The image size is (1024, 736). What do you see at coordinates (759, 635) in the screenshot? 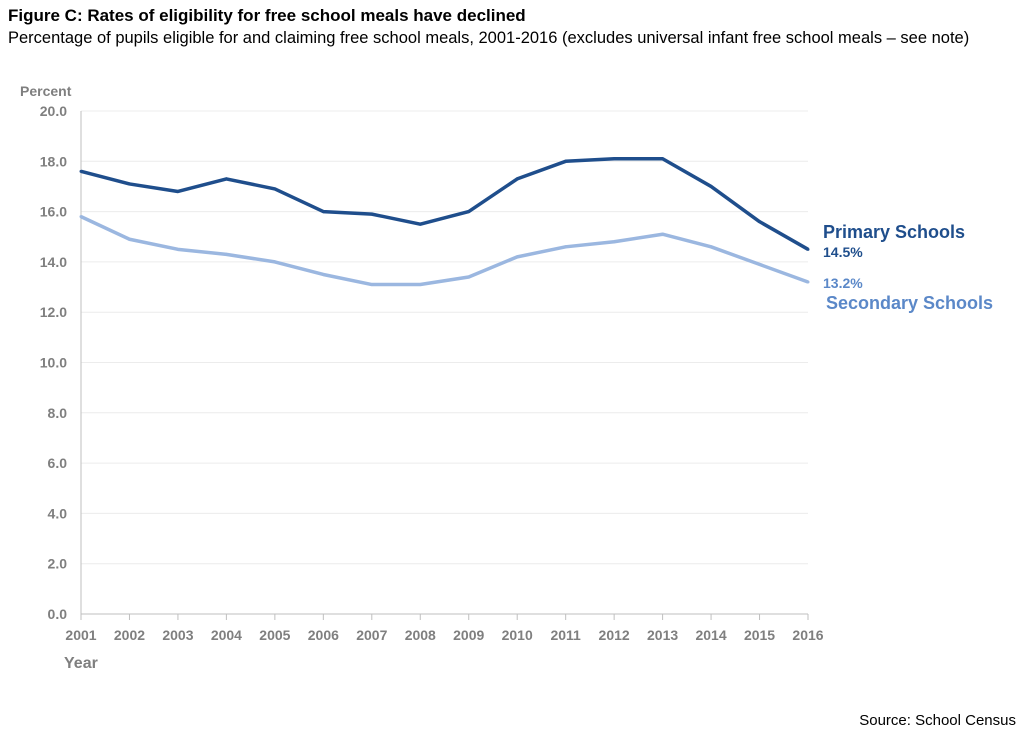
I see `x-tick-label: 2015` at bounding box center [759, 635].